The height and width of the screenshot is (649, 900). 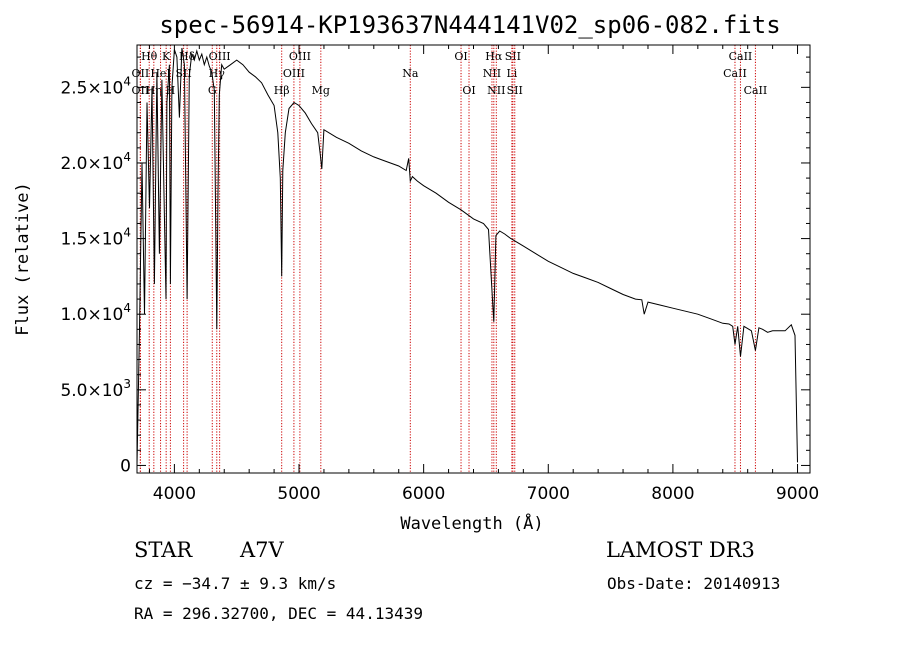 I want to click on y-tick-label: 2.5×10⁴, so click(x=95, y=86).